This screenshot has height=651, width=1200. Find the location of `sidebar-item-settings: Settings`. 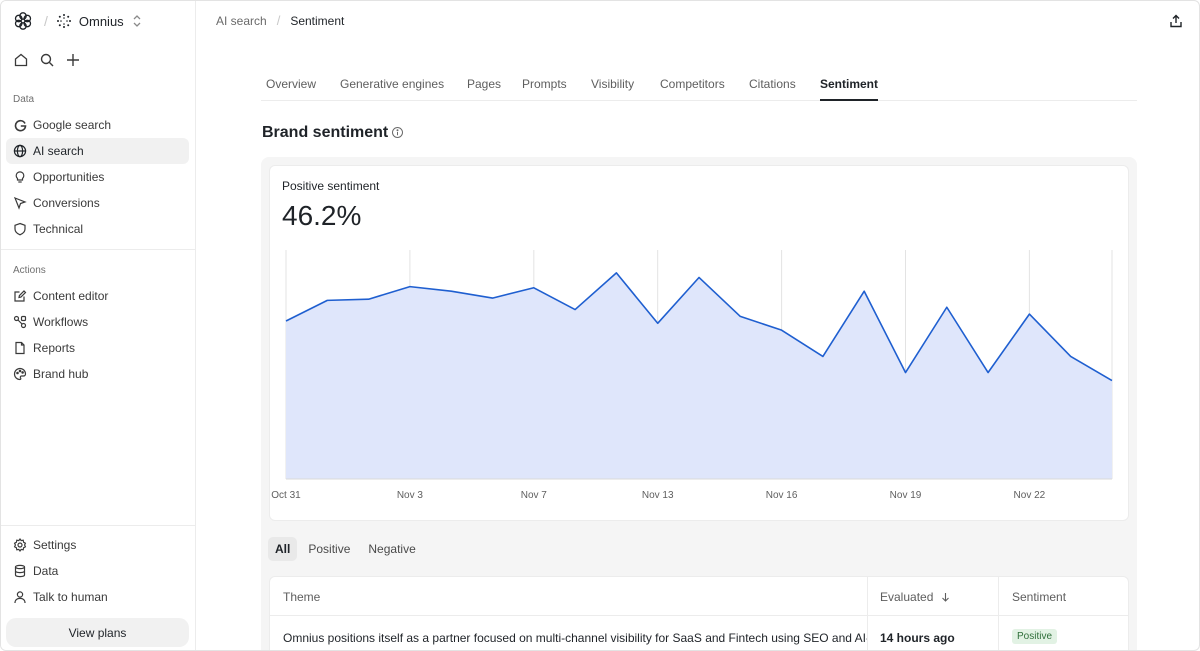

sidebar-item-settings: Settings is located at coordinates (97, 545).